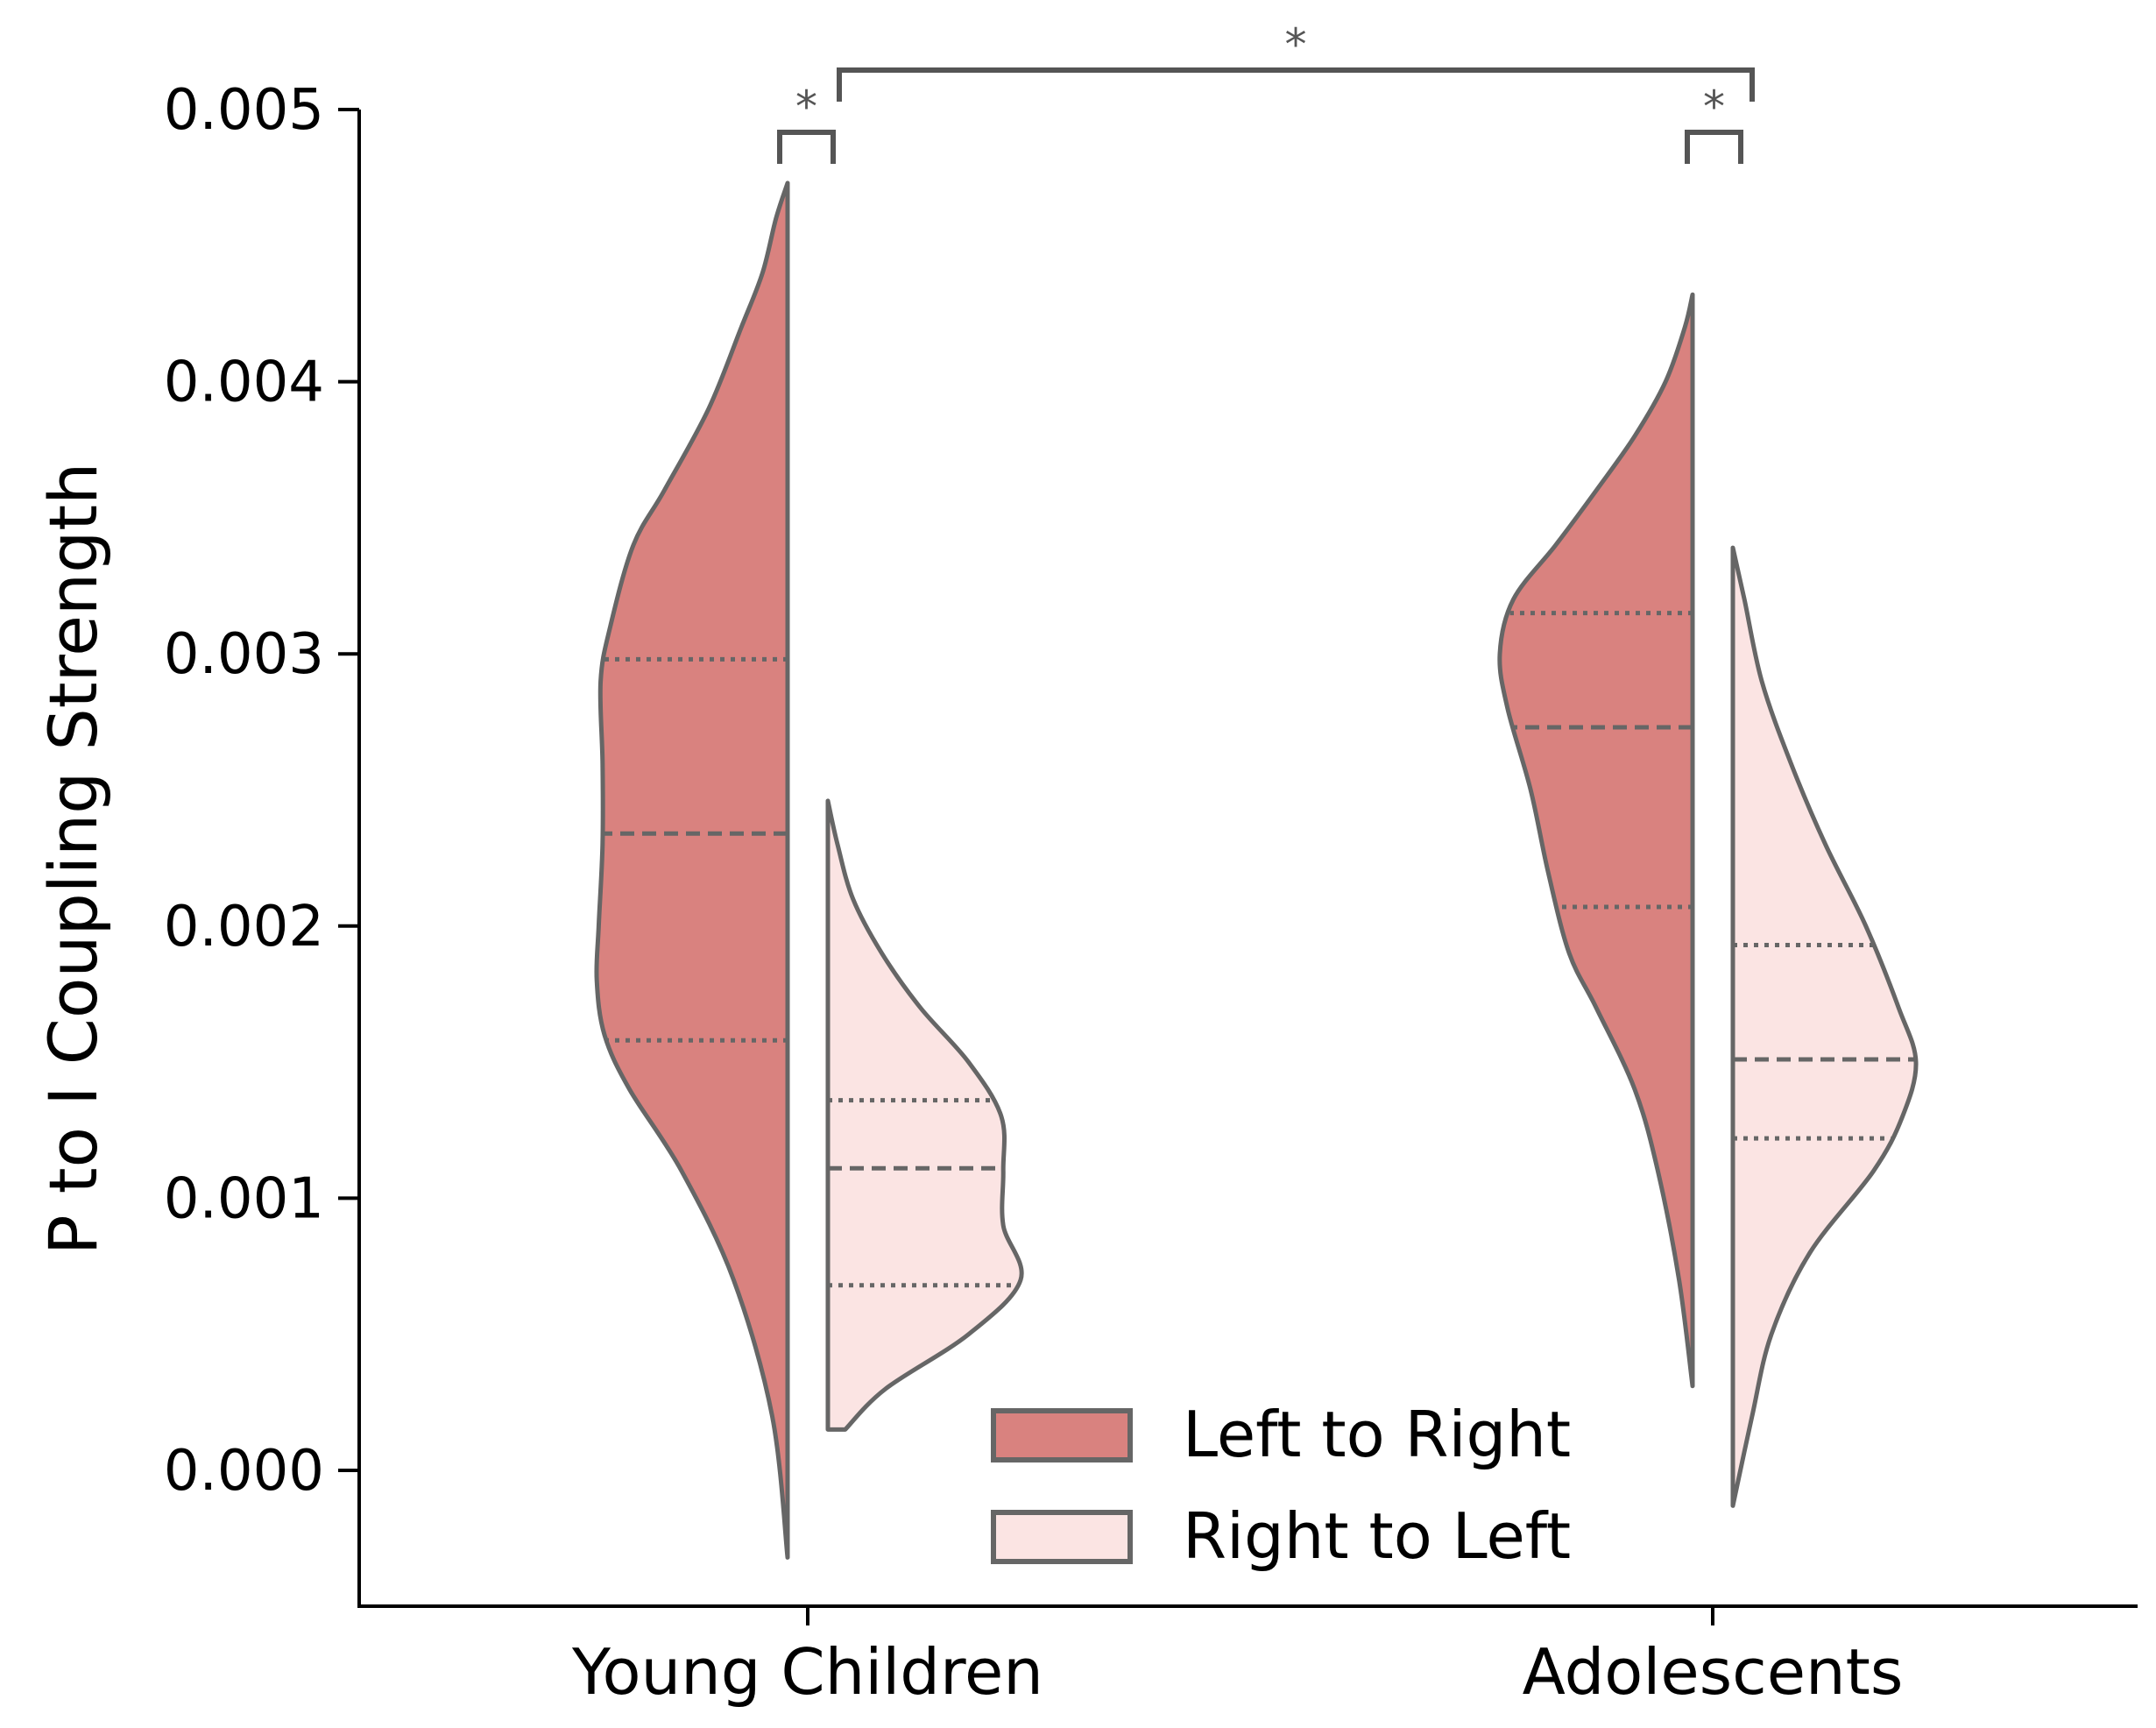 This screenshot has width=2156, height=1728. What do you see at coordinates (1825, 1026) in the screenshot?
I see `violin-right-to-left-adolescents` at bounding box center [1825, 1026].